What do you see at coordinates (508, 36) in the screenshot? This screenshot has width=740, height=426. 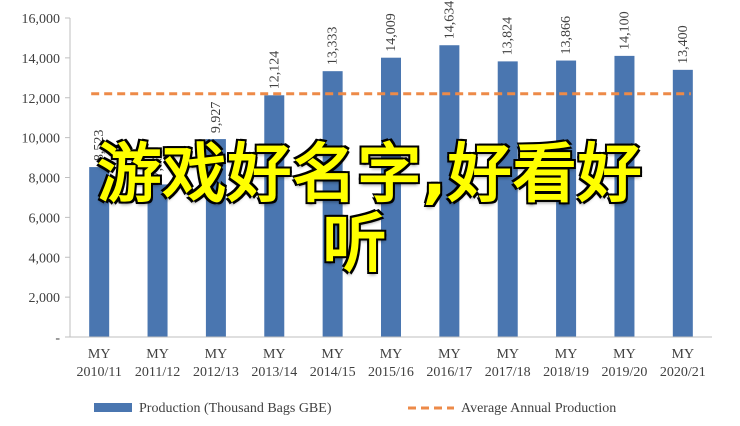 I see `bar-value-label: 13,824` at bounding box center [508, 36].